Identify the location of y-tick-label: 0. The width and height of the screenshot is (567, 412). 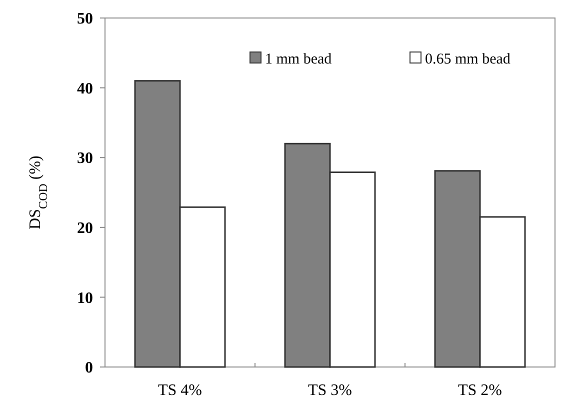
(89, 368).